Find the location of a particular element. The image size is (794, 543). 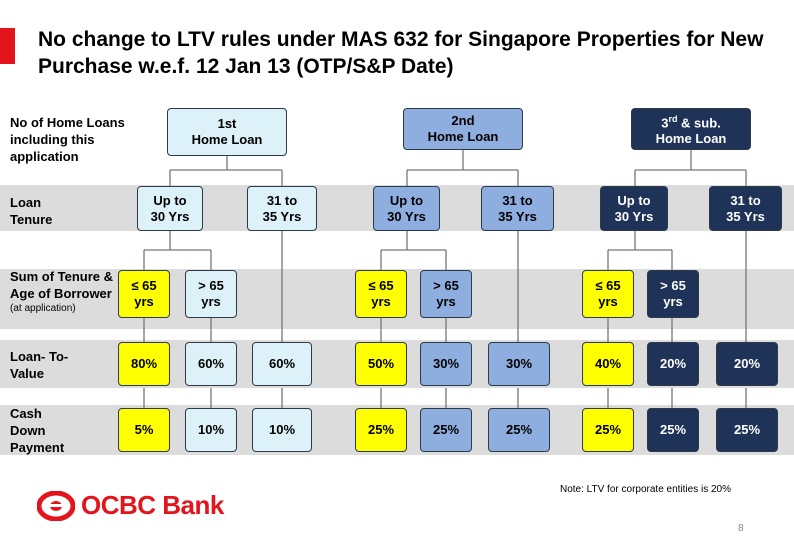

age-3-a-l2: yrs is located at coordinates (608, 301).